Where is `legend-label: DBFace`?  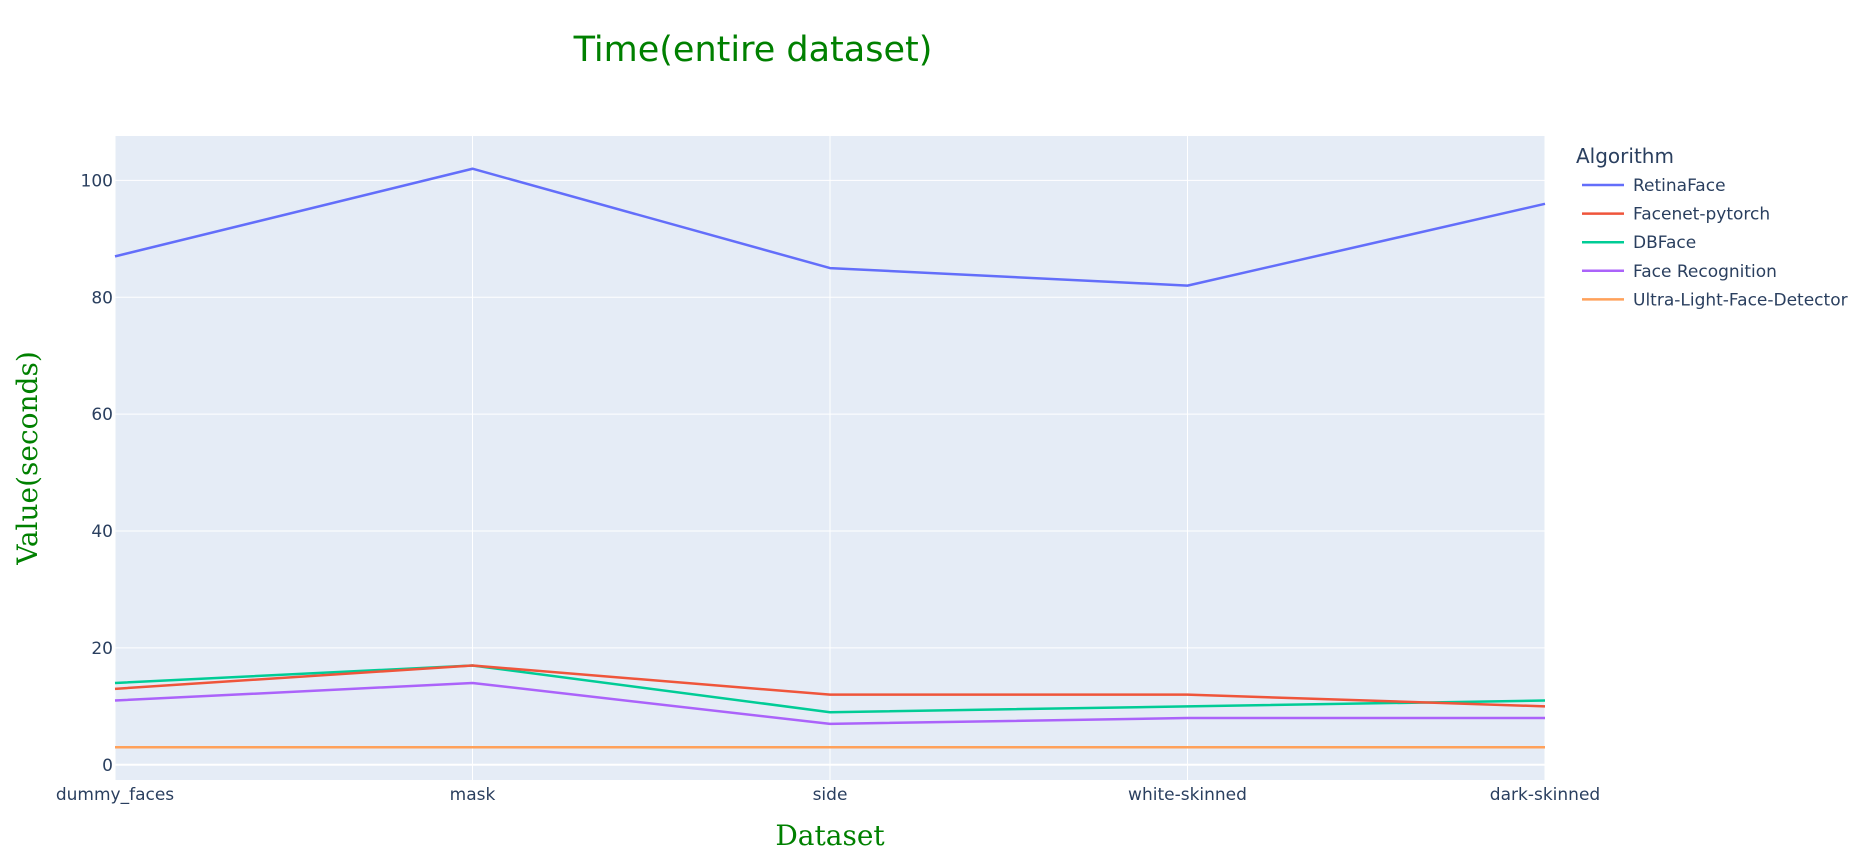 legend-label: DBFace is located at coordinates (1664, 243).